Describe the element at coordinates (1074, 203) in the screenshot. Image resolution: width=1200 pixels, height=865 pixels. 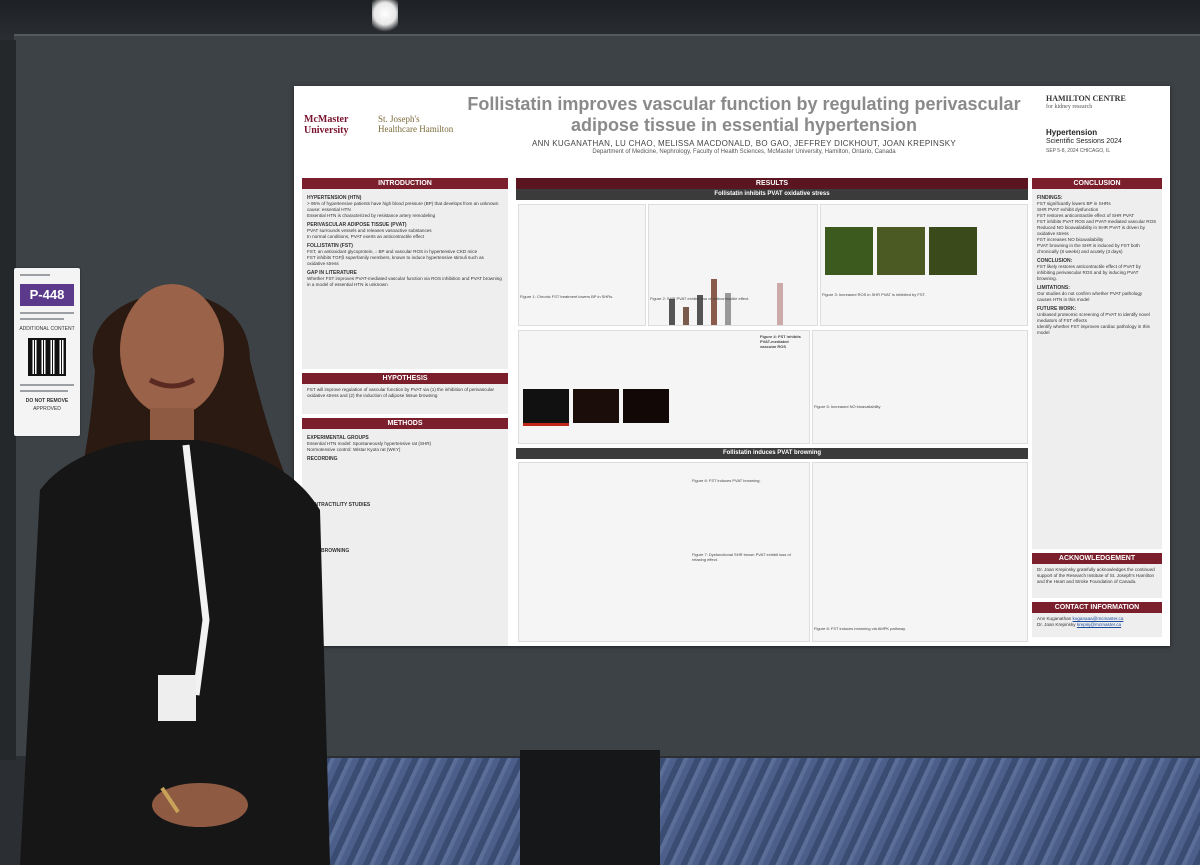
I see `finding-item: FST significantly lowers BP in SHRs` at that location.